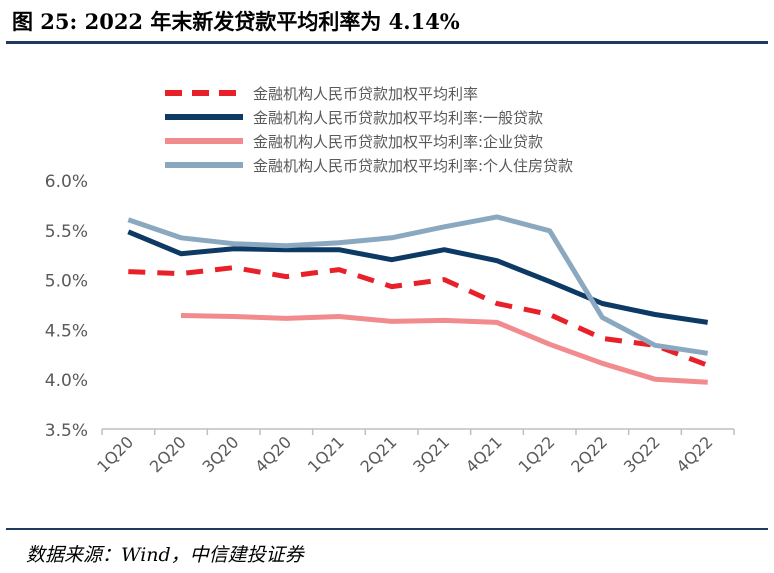 The width and height of the screenshot is (774, 573). I want to click on source-note: 数据来源：Wind，中信建投证券, so click(165, 555).